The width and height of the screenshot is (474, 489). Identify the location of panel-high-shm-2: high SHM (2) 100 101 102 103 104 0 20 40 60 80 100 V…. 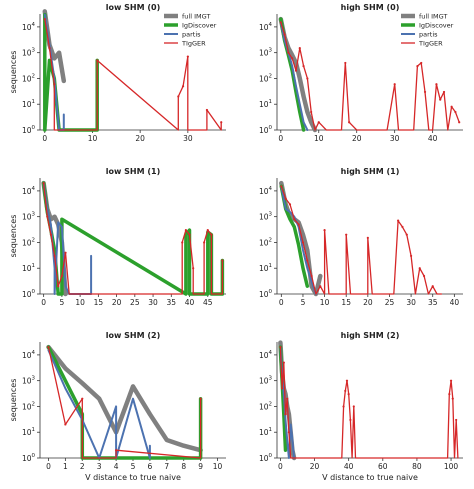
(361, 406).